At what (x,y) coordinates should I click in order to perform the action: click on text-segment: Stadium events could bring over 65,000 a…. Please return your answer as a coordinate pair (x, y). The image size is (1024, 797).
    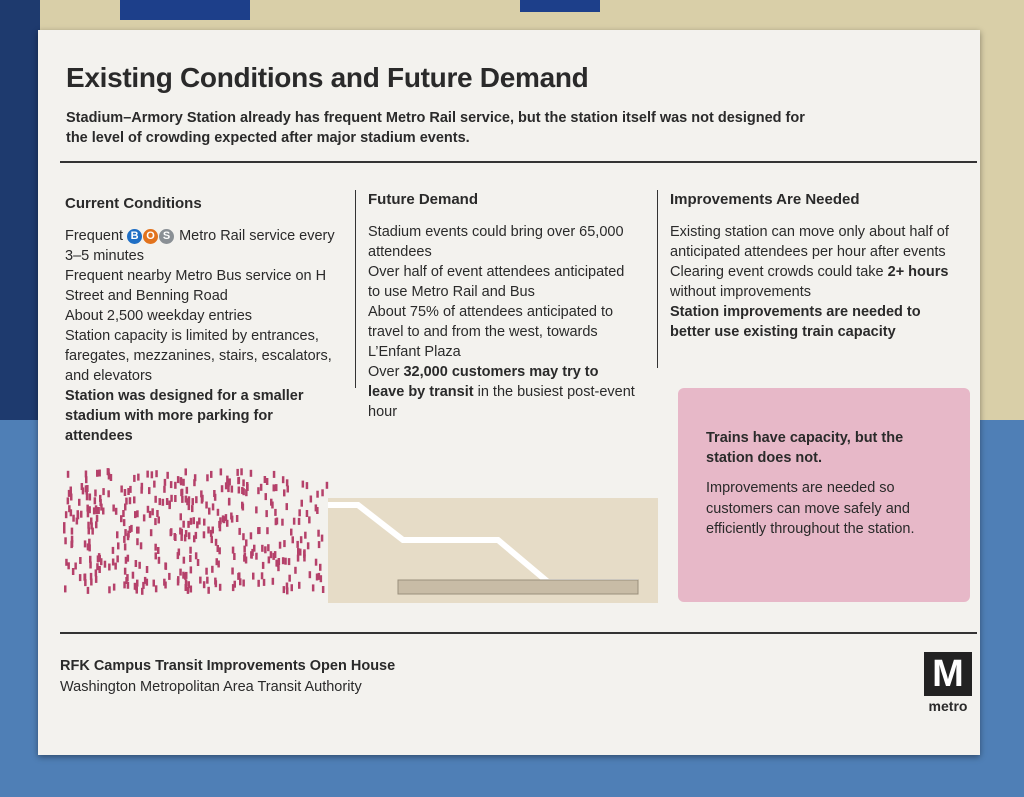
    Looking at the image, I should click on (496, 242).